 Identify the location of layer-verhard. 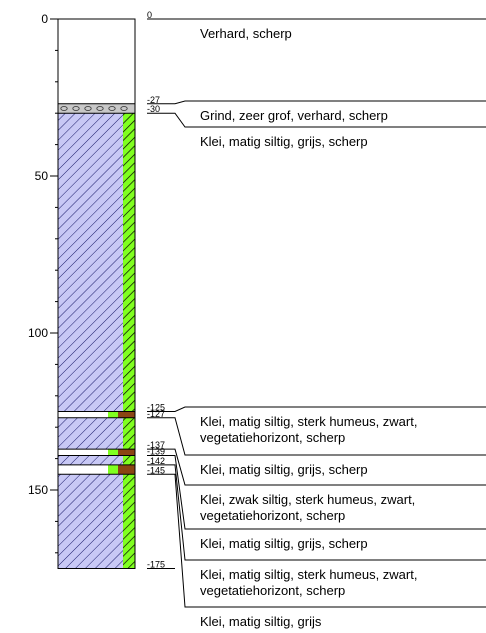
(96, 61).